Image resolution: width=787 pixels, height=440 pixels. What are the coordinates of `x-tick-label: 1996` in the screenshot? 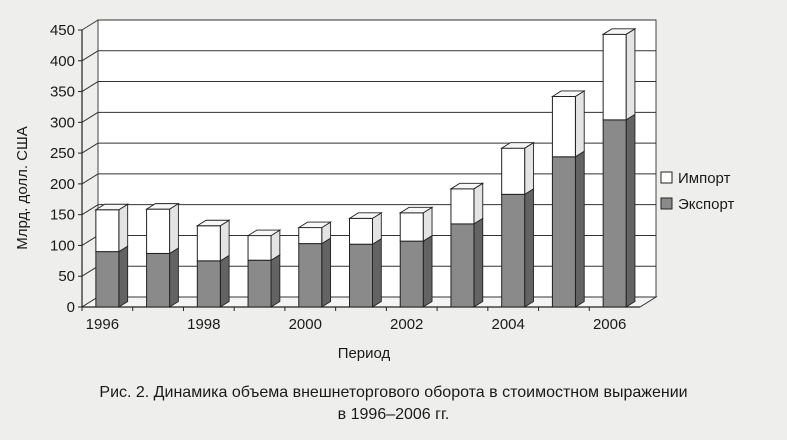 It's located at (102, 324).